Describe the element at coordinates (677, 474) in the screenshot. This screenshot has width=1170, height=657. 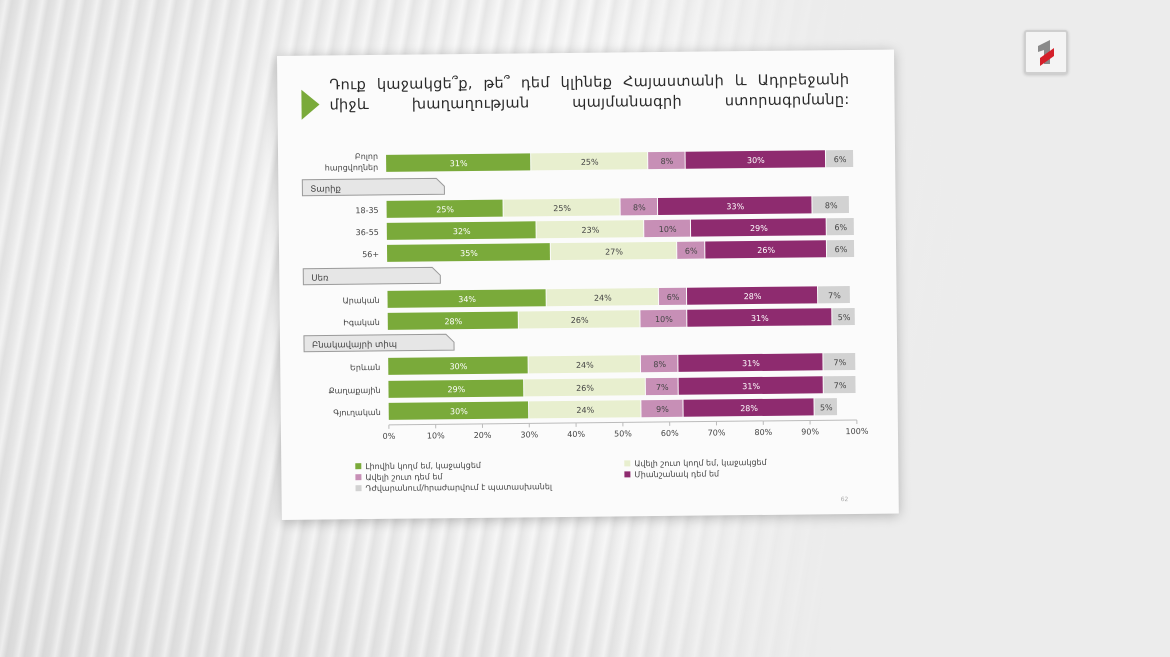
I see `legend-label: Միանշանակ դեմ եմ` at that location.